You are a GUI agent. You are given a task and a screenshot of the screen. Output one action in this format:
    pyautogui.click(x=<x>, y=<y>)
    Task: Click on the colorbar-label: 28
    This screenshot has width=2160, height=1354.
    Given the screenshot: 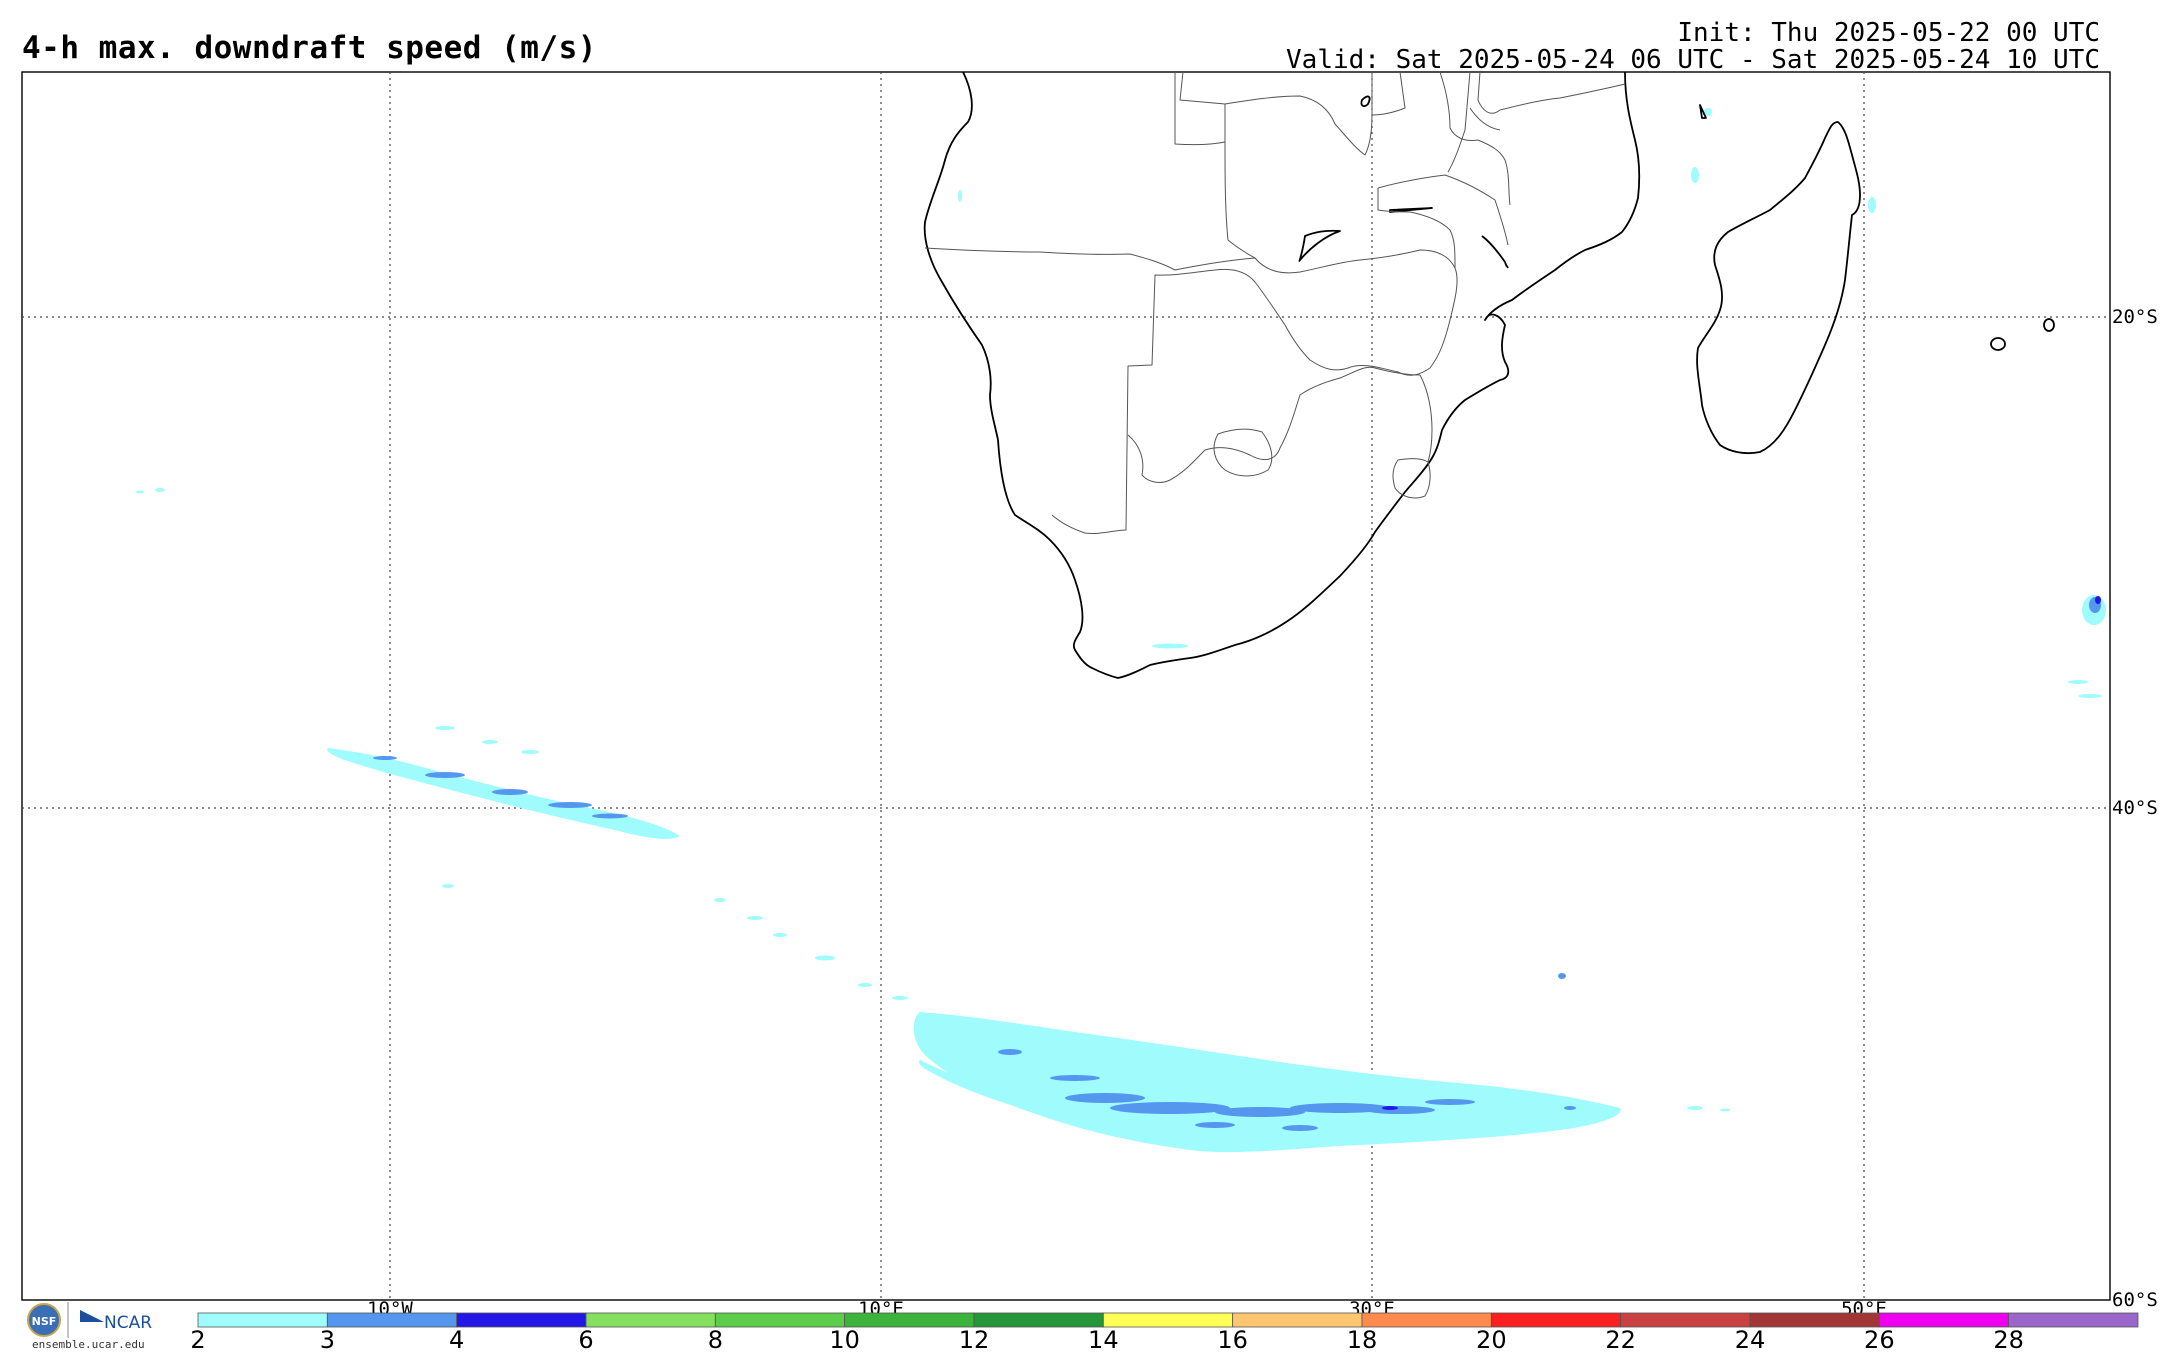 What is the action you would take?
    pyautogui.click(x=2008, y=1340)
    